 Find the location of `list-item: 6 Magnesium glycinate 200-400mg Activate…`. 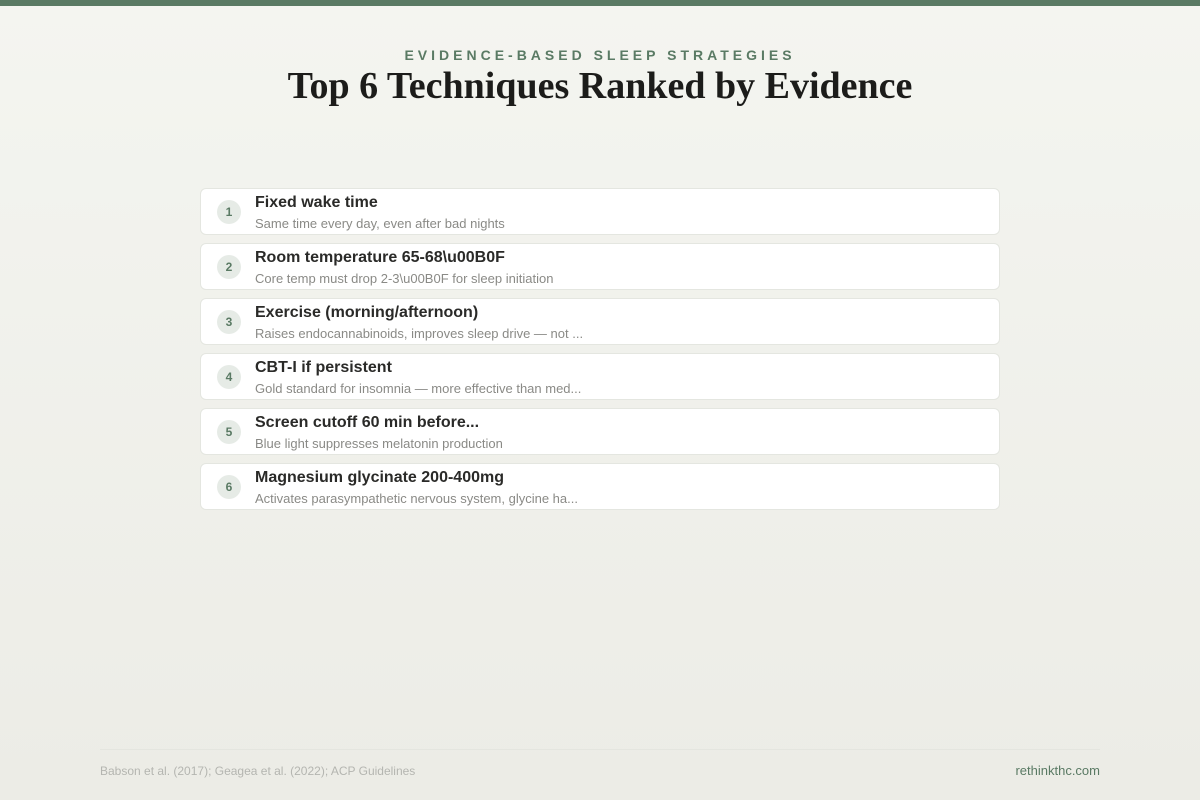

list-item: 6 Magnesium glycinate 200-400mg Activate… is located at coordinates (600, 486).